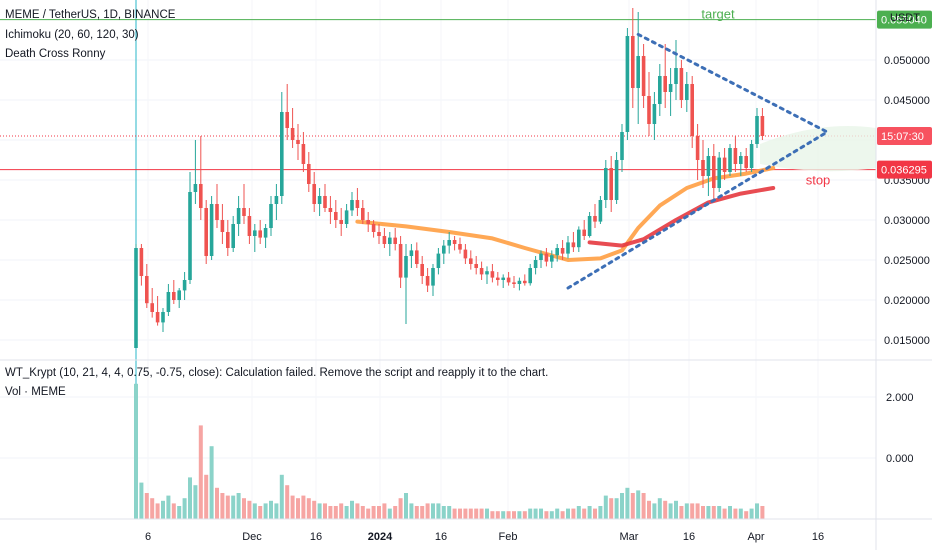  Describe the element at coordinates (907, 341) in the screenshot. I see `price-tick: 0.015000` at that location.